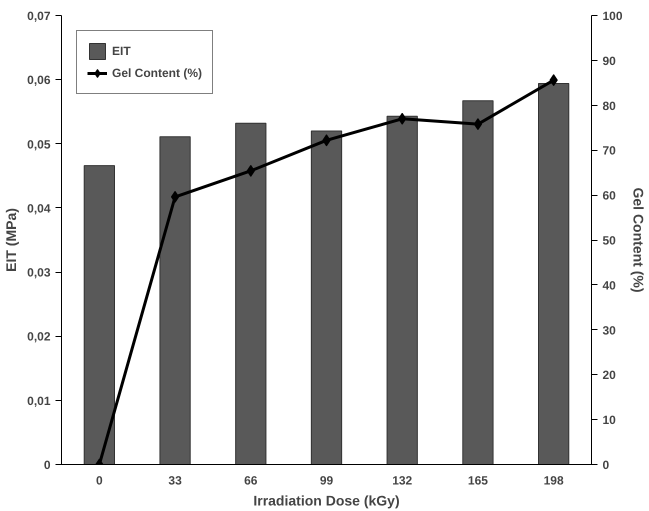 This screenshot has height=511, width=649. Describe the element at coordinates (609, 61) in the screenshot. I see `y2-tick-label: 90` at that location.